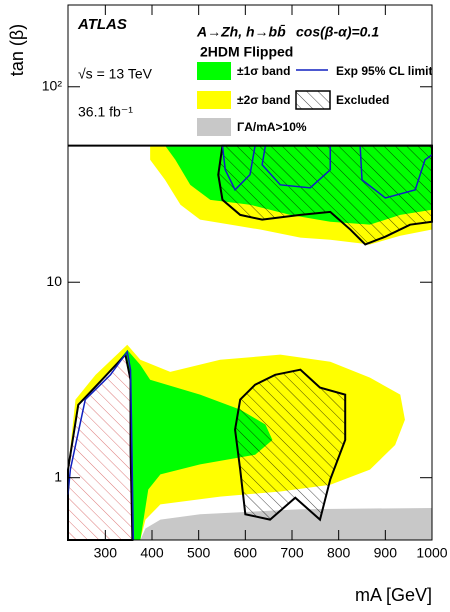 This screenshot has width=450, height=612. What do you see at coordinates (337, 32) in the screenshot?
I see `chart-subtitle: cos(β-α)=0.1` at bounding box center [337, 32].